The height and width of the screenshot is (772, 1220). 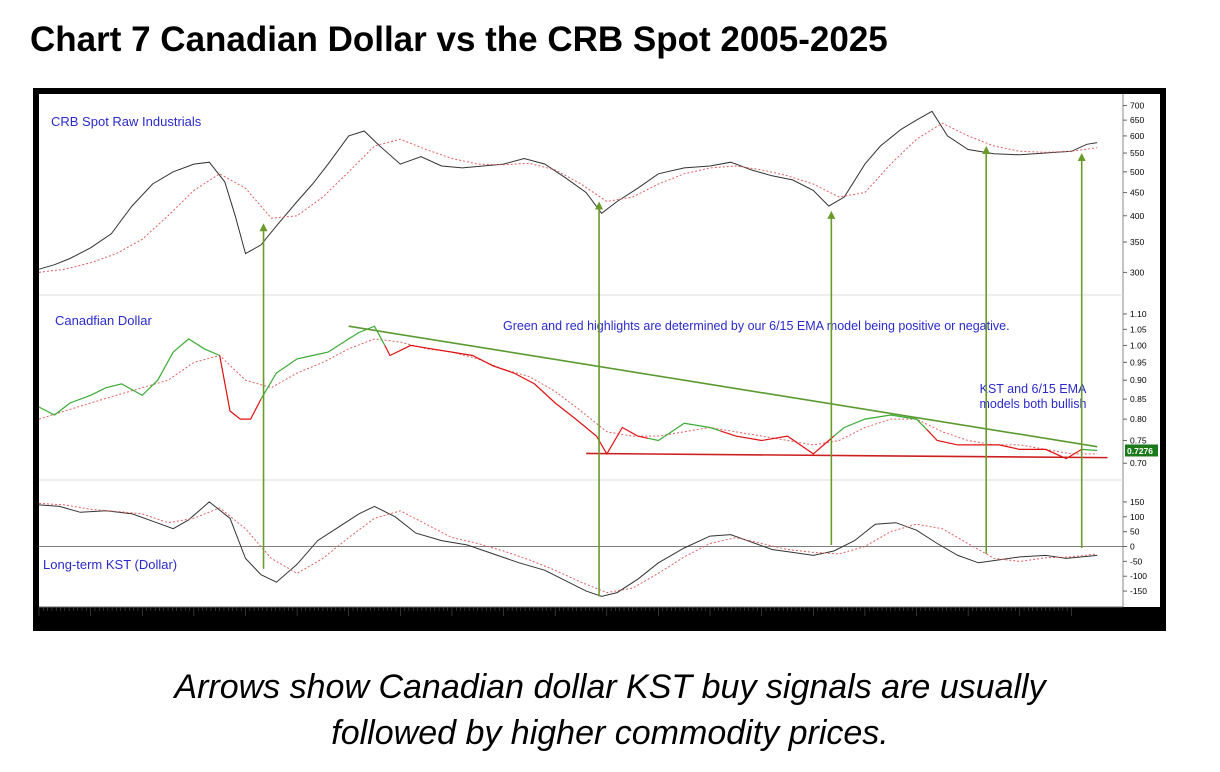 What do you see at coordinates (847, 455) in the screenshot?
I see `cad-trendline-support` at bounding box center [847, 455].